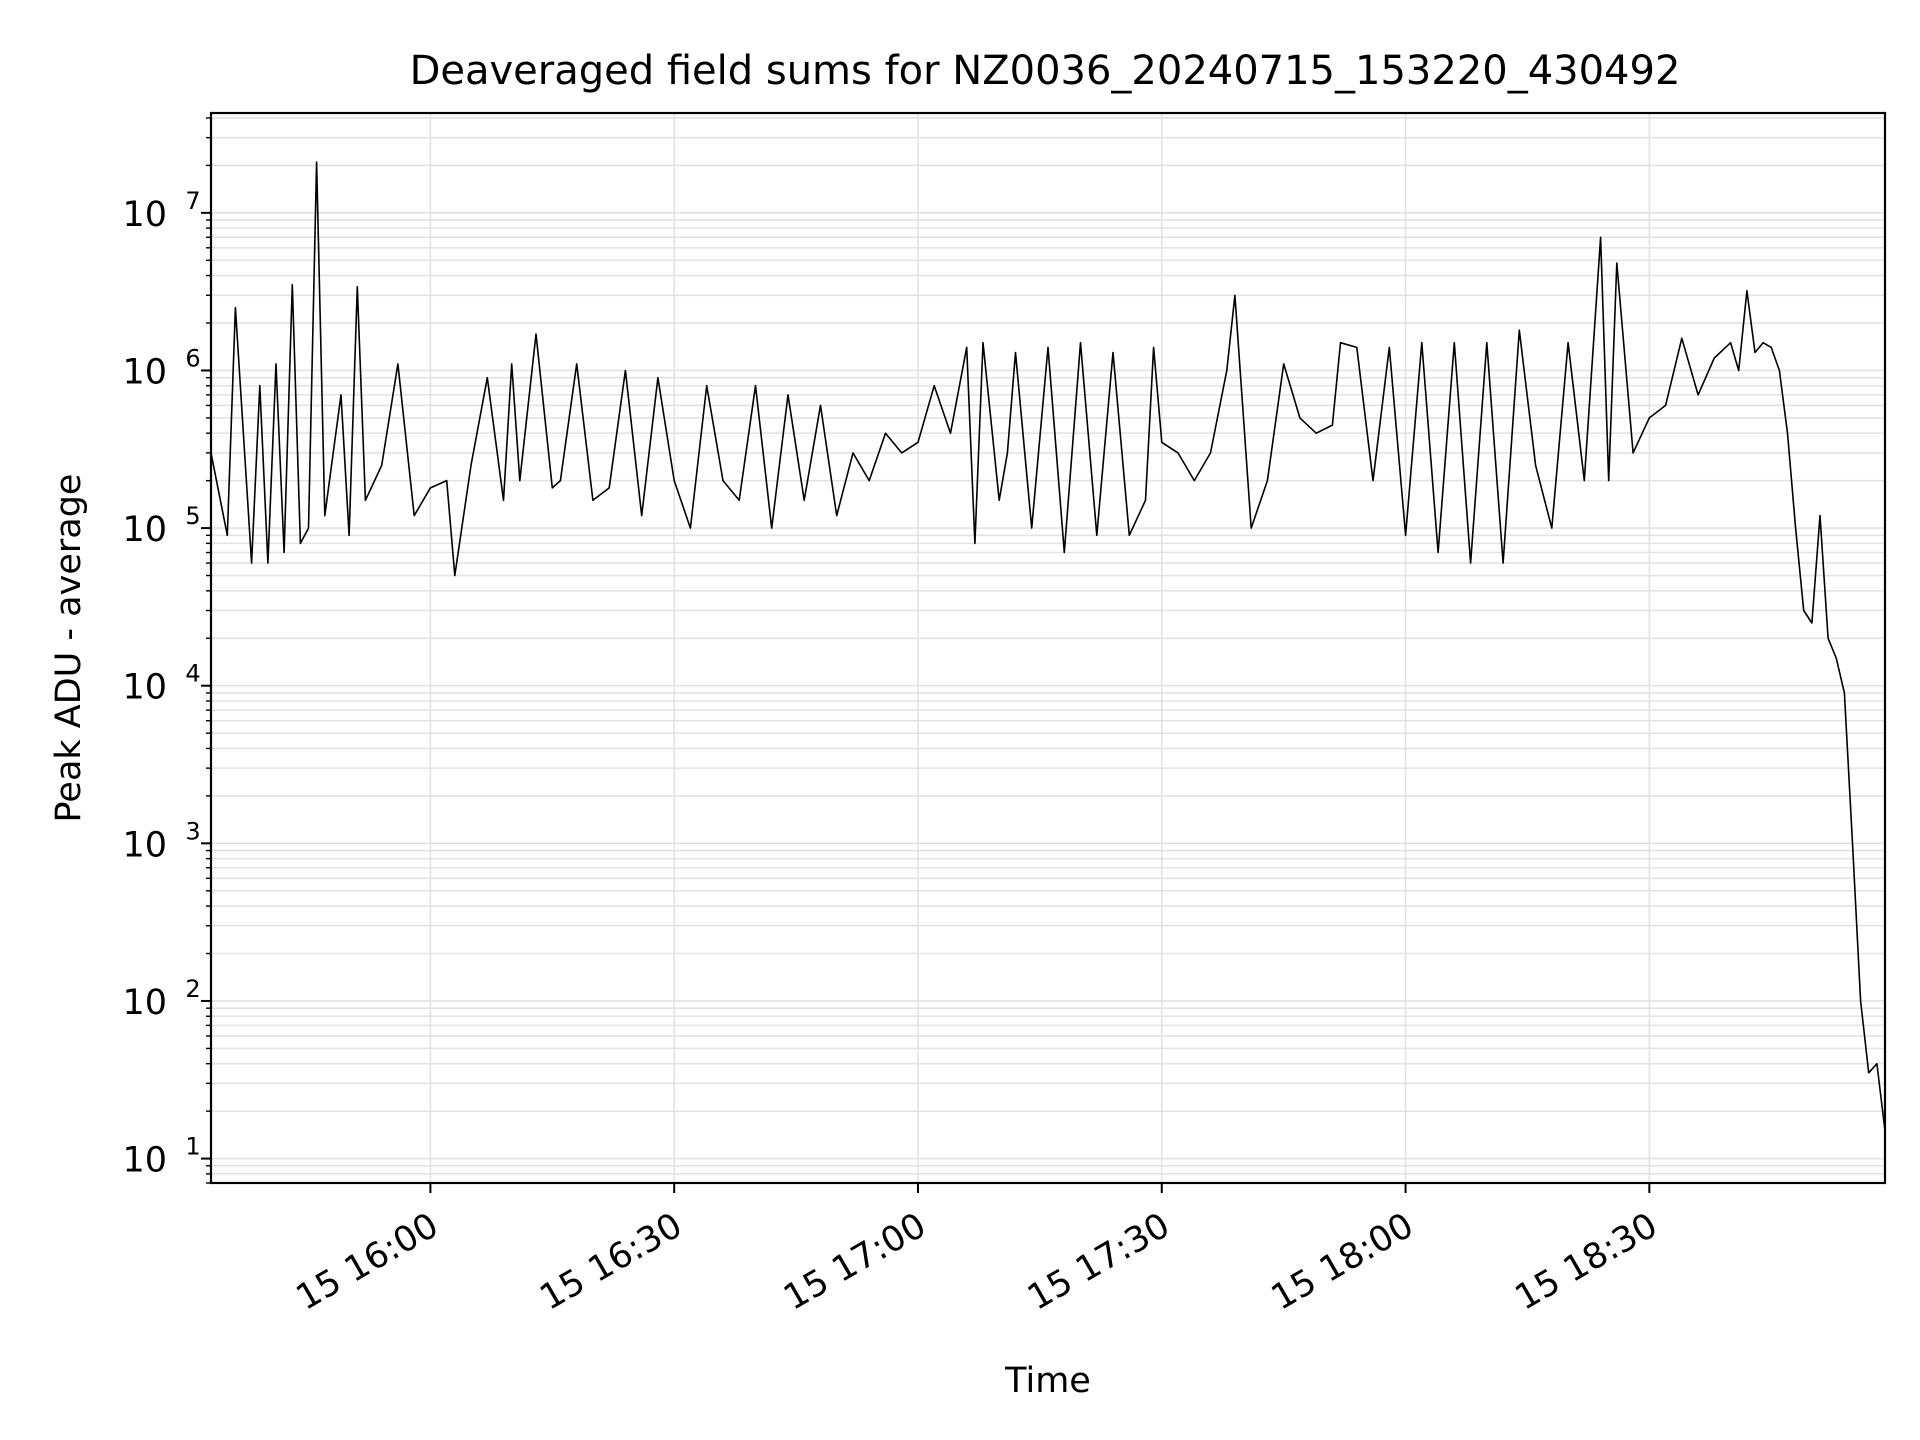 The width and height of the screenshot is (1920, 1440). What do you see at coordinates (1587, 1262) in the screenshot?
I see `x-tick-label: 15 18:30` at bounding box center [1587, 1262].